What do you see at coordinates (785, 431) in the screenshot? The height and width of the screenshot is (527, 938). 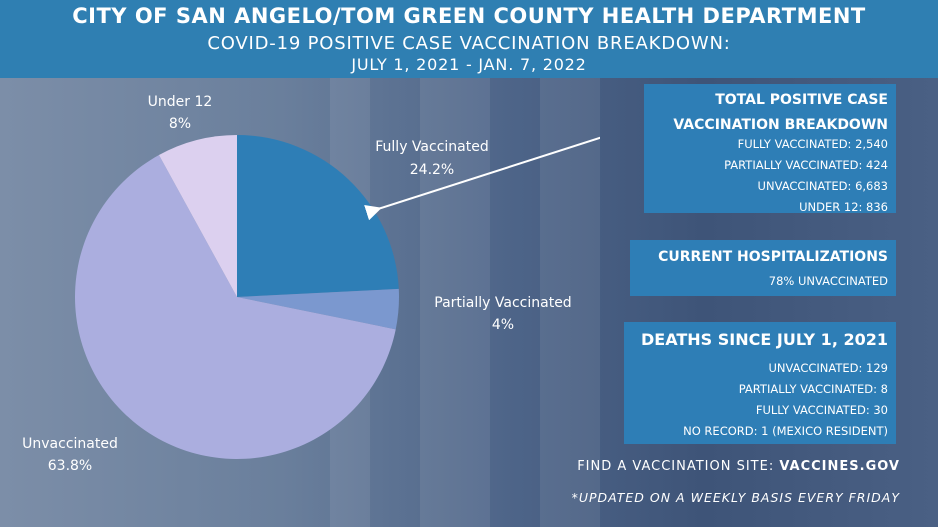 I see `deaths-line: NO RECORD: 1 (MEXICO RESIDENT)` at bounding box center [785, 431].